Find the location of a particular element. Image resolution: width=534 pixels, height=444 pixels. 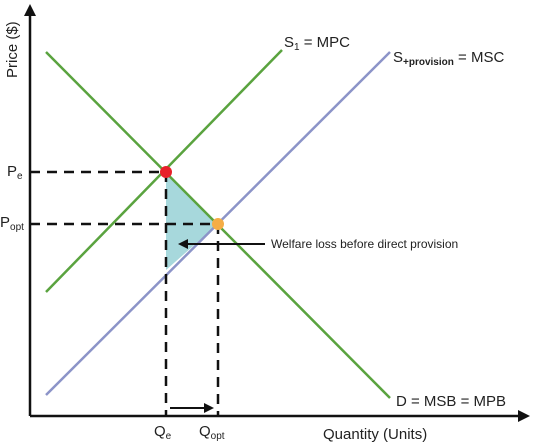

welfare-loss-label: Welfare loss before direct provision is located at coordinates (364, 244).